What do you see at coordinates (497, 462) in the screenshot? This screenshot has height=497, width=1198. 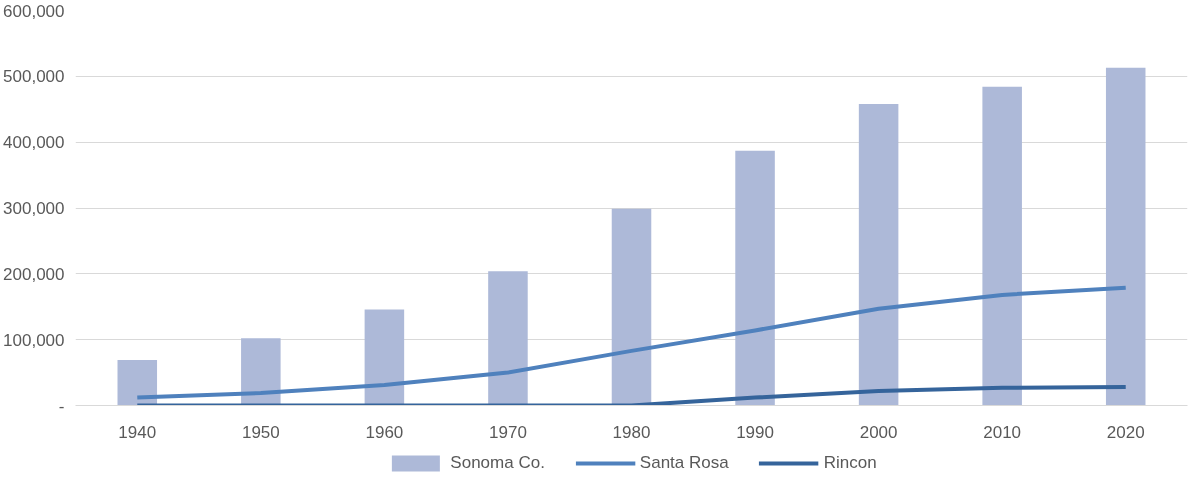 I see `legend-label: Sonoma Co.` at bounding box center [497, 462].